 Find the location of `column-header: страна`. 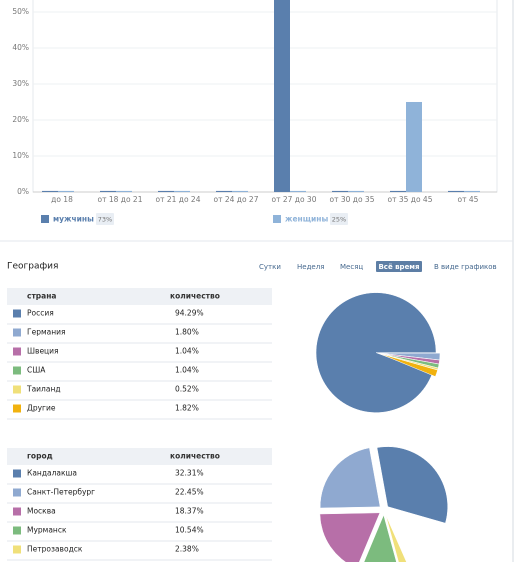

column-header: страна is located at coordinates (41, 296).